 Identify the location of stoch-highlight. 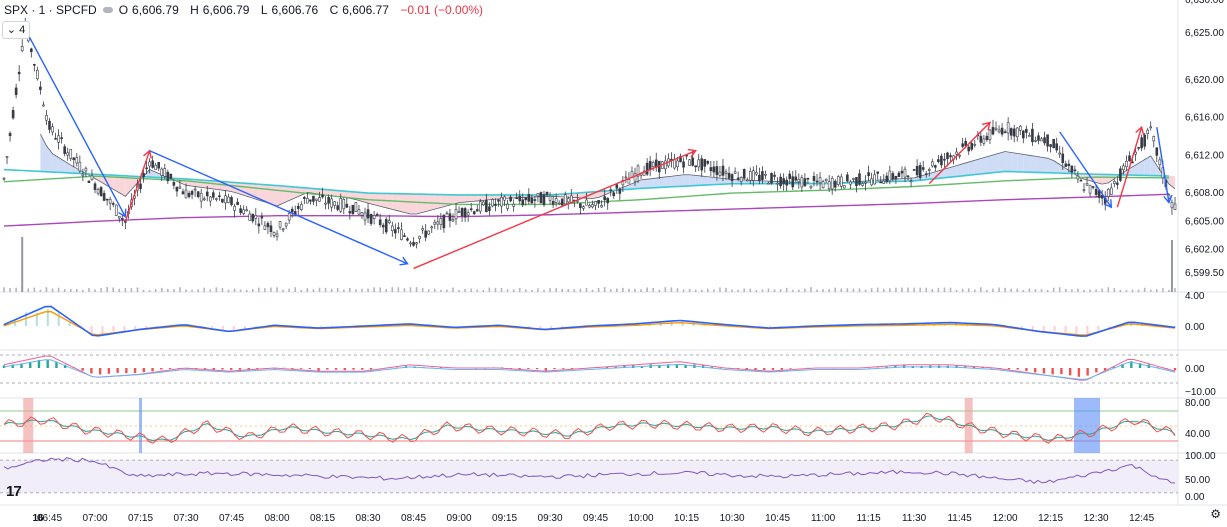
(141, 425).